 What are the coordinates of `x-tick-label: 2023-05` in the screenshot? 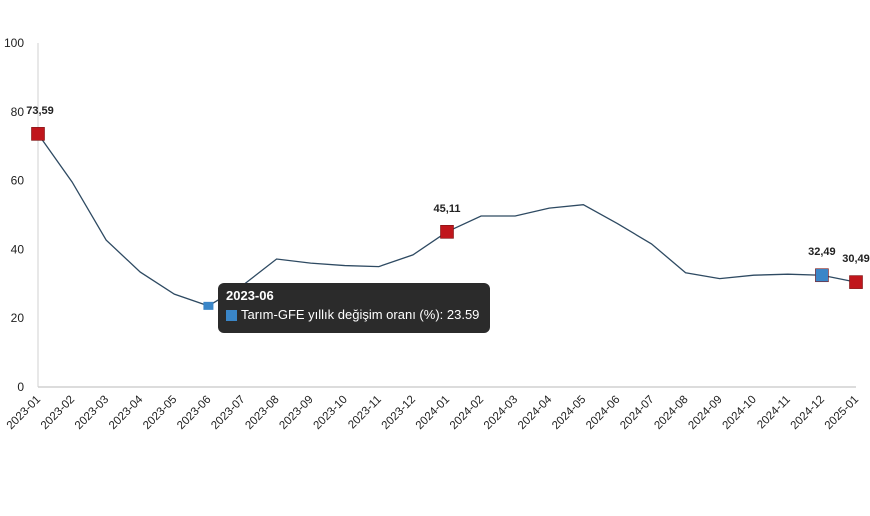 It's located at (160, 413).